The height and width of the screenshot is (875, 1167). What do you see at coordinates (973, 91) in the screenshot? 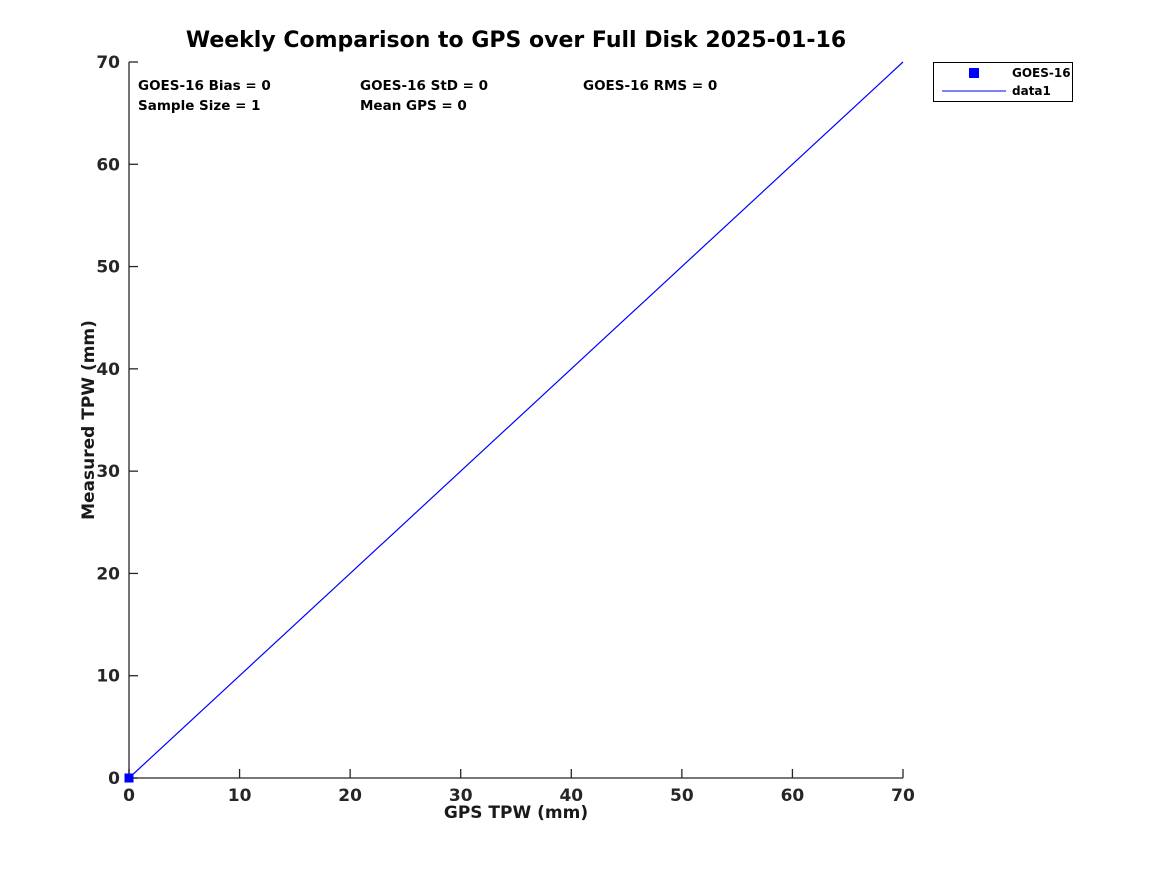
I see `legend-line-marker-icon` at bounding box center [973, 91].